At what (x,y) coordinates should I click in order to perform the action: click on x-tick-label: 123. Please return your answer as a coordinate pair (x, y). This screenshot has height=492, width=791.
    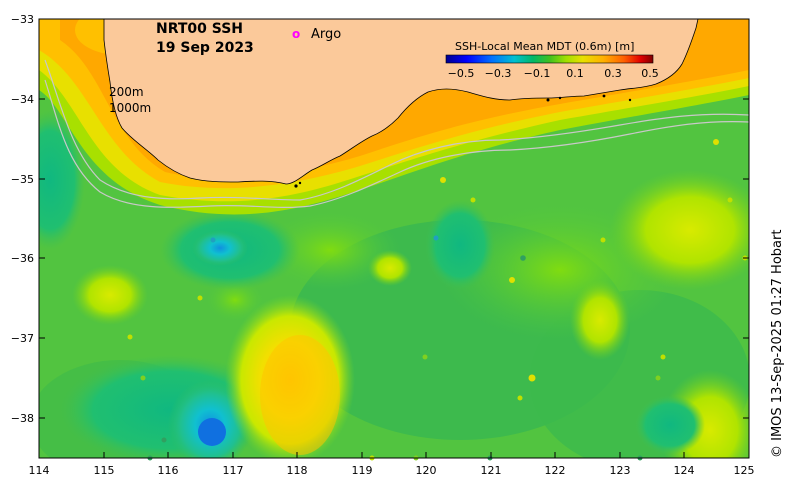
    Looking at the image, I should click on (620, 470).